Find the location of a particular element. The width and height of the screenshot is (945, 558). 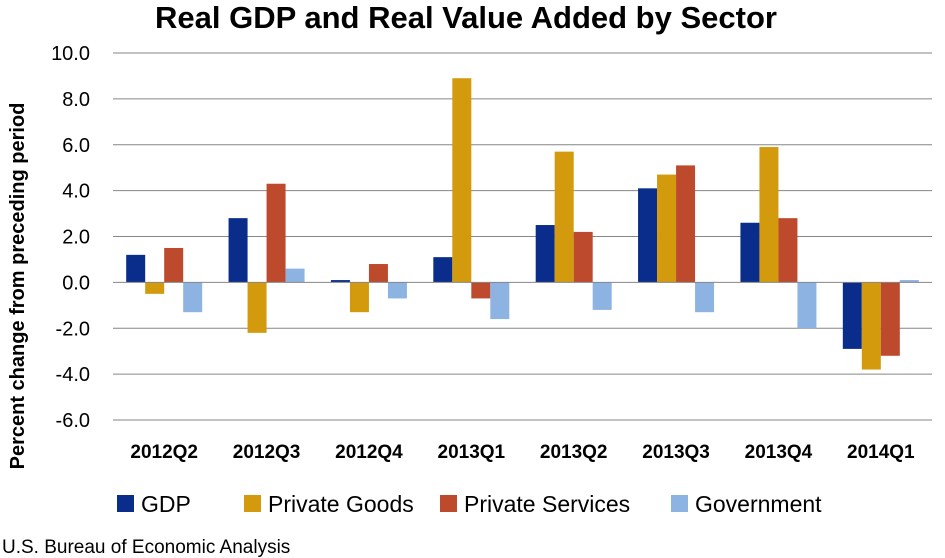

y-tick-label: 8.0 is located at coordinates (76, 100).